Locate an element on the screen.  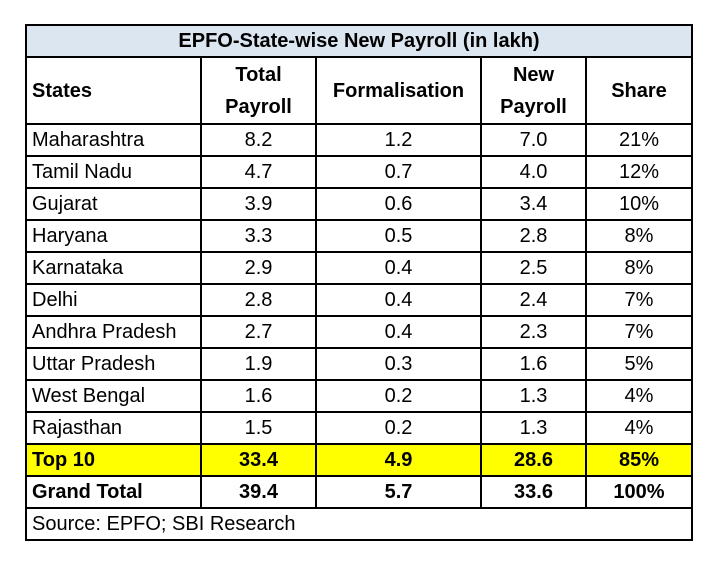
table-row: West Bengal 1.6 0.2 1.3 4% is located at coordinates (359, 396).